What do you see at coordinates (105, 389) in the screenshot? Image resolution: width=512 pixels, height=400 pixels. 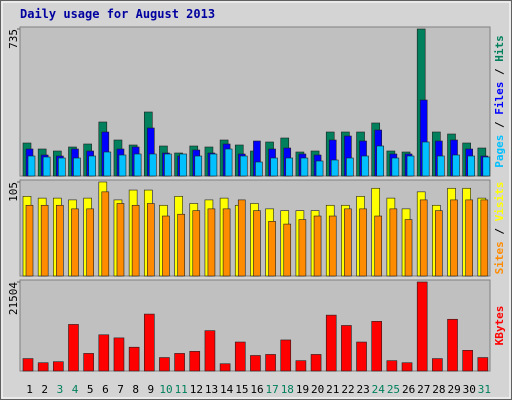 I see `x-tick-label: 6` at bounding box center [105, 389].